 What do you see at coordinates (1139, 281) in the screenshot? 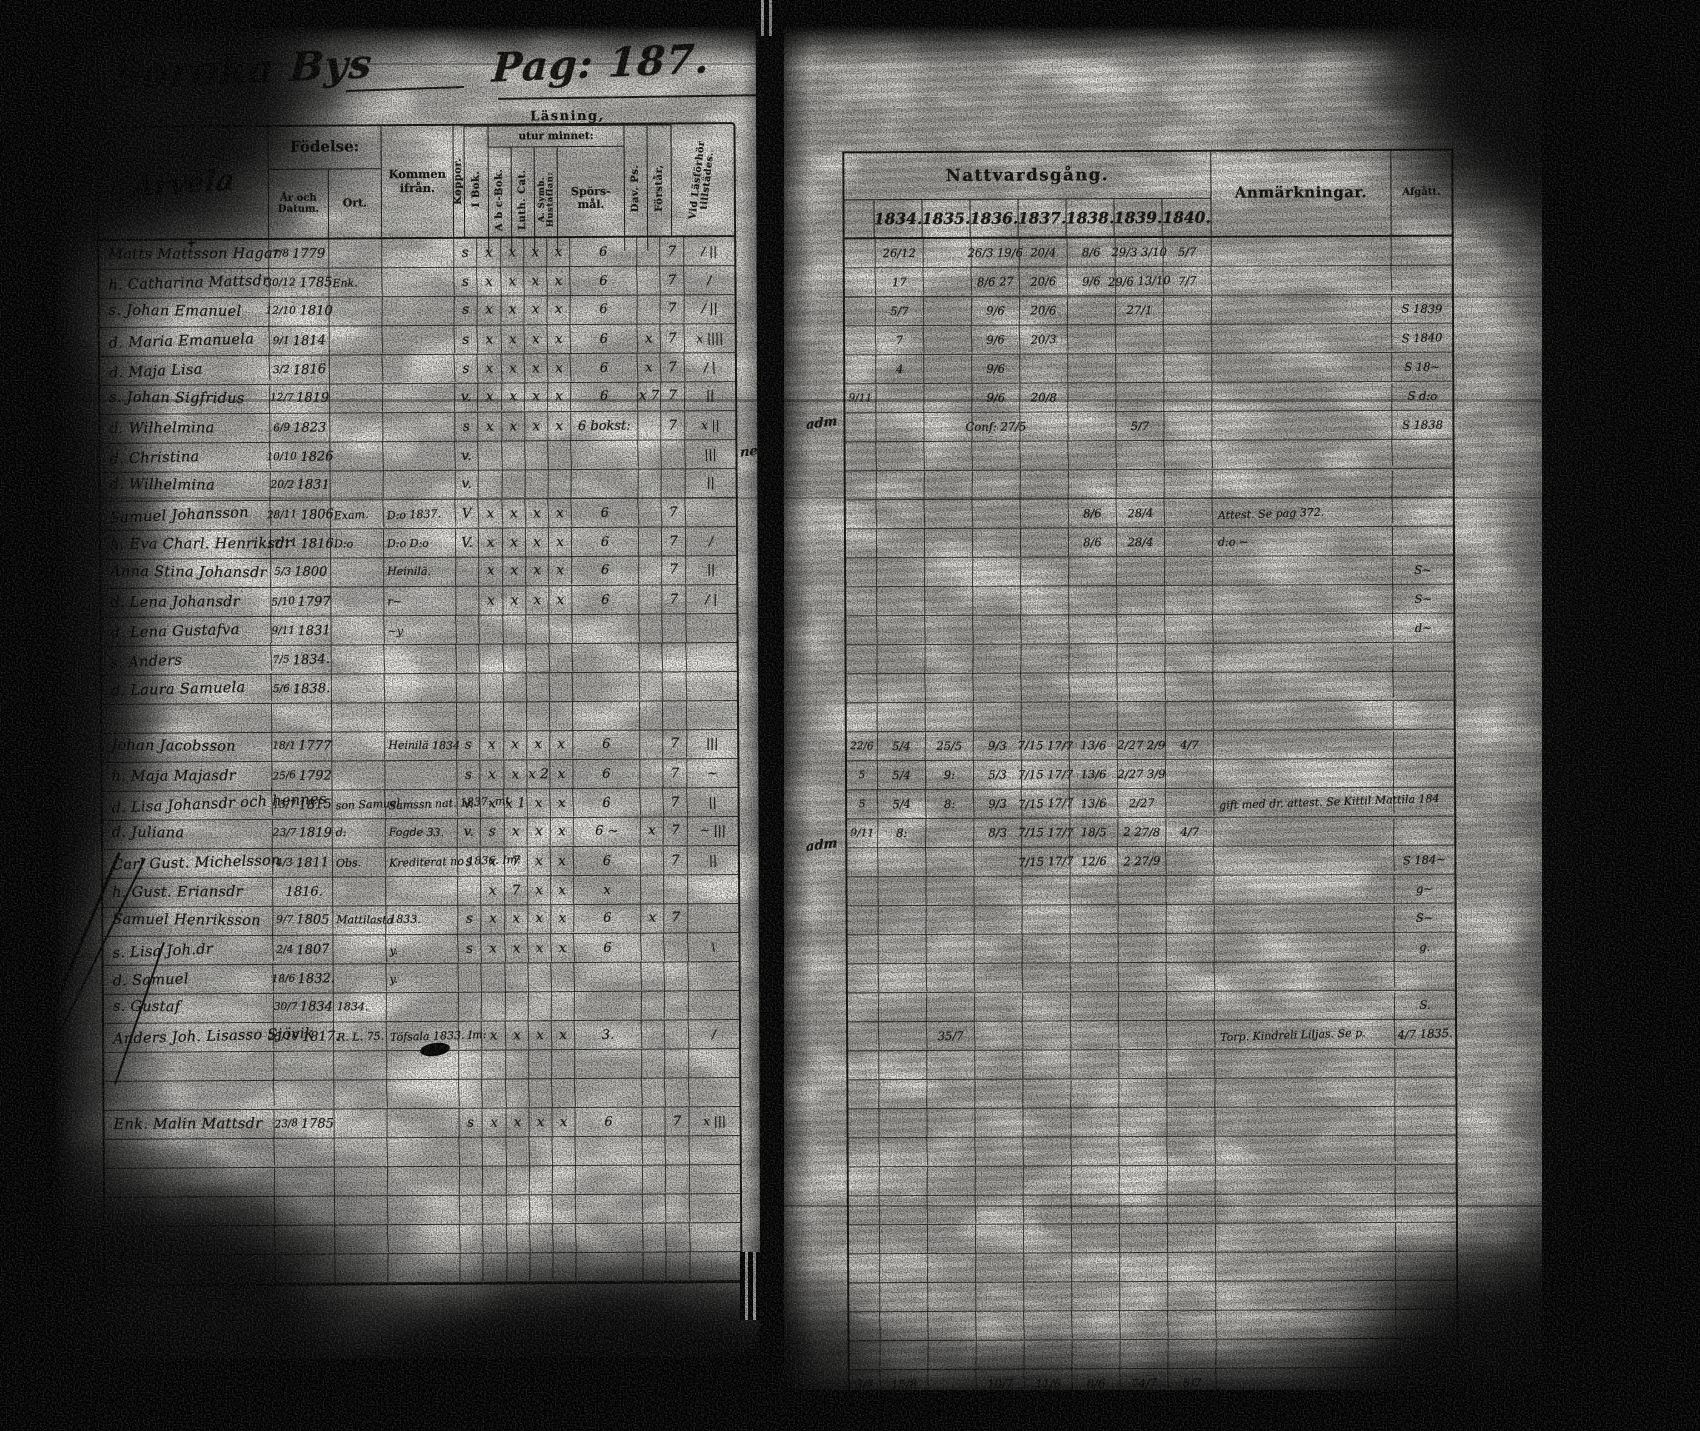
I see `cell-1839: 29/6 13/10` at bounding box center [1139, 281].